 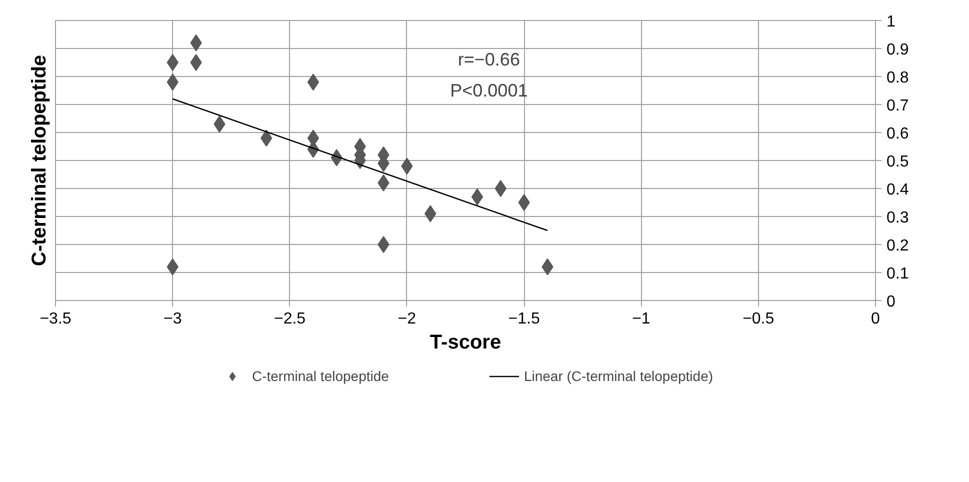 What do you see at coordinates (524, 319) in the screenshot?
I see `x-tick-label: −1.5` at bounding box center [524, 319].